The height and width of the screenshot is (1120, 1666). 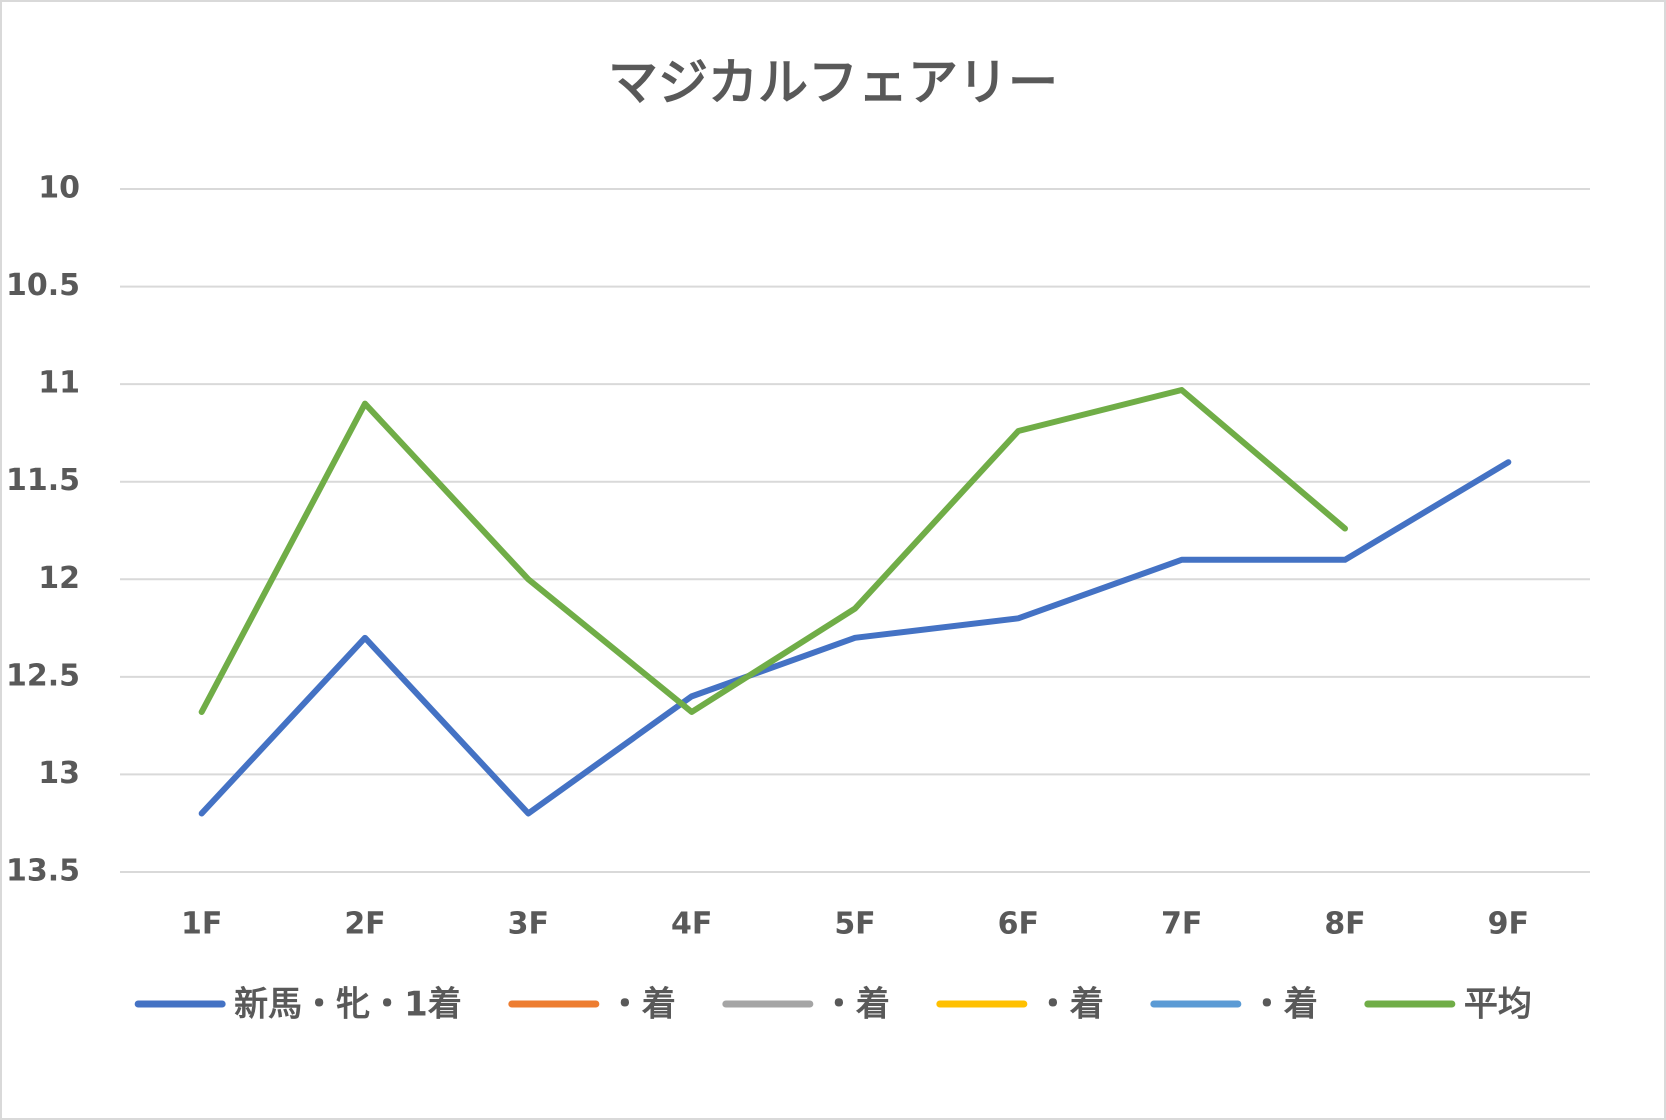 What do you see at coordinates (201, 924) in the screenshot?
I see `x-tick-label: 1F` at bounding box center [201, 924].